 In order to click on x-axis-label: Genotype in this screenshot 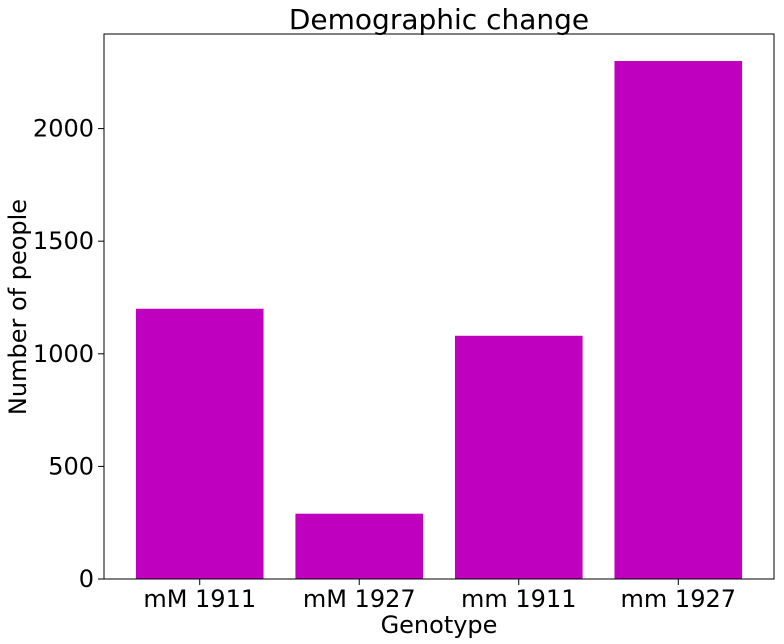, I will do `click(439, 625)`.